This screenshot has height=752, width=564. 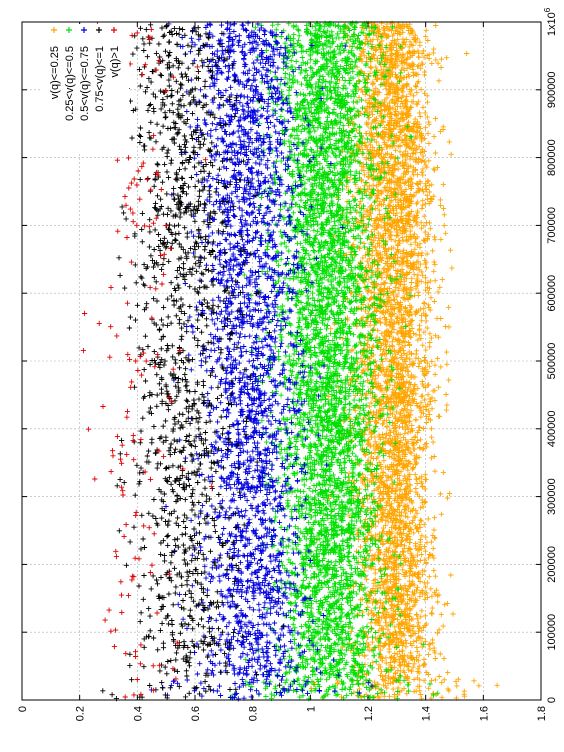 I want to click on value-tick-label: 1, so click(x=311, y=709).